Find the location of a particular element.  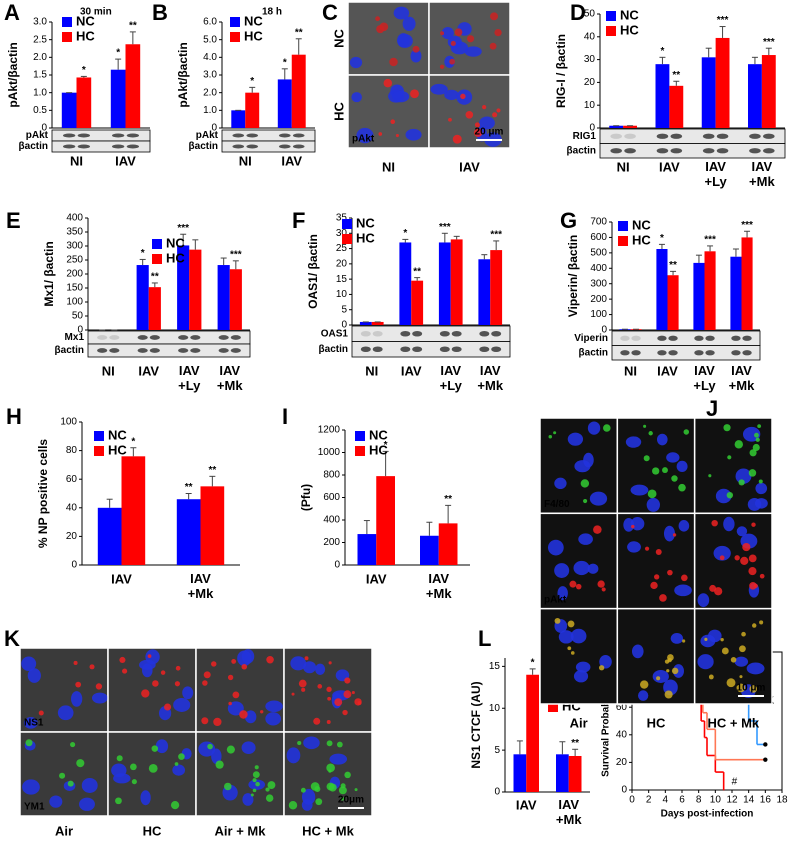

significance: *** is located at coordinates (769, 42).